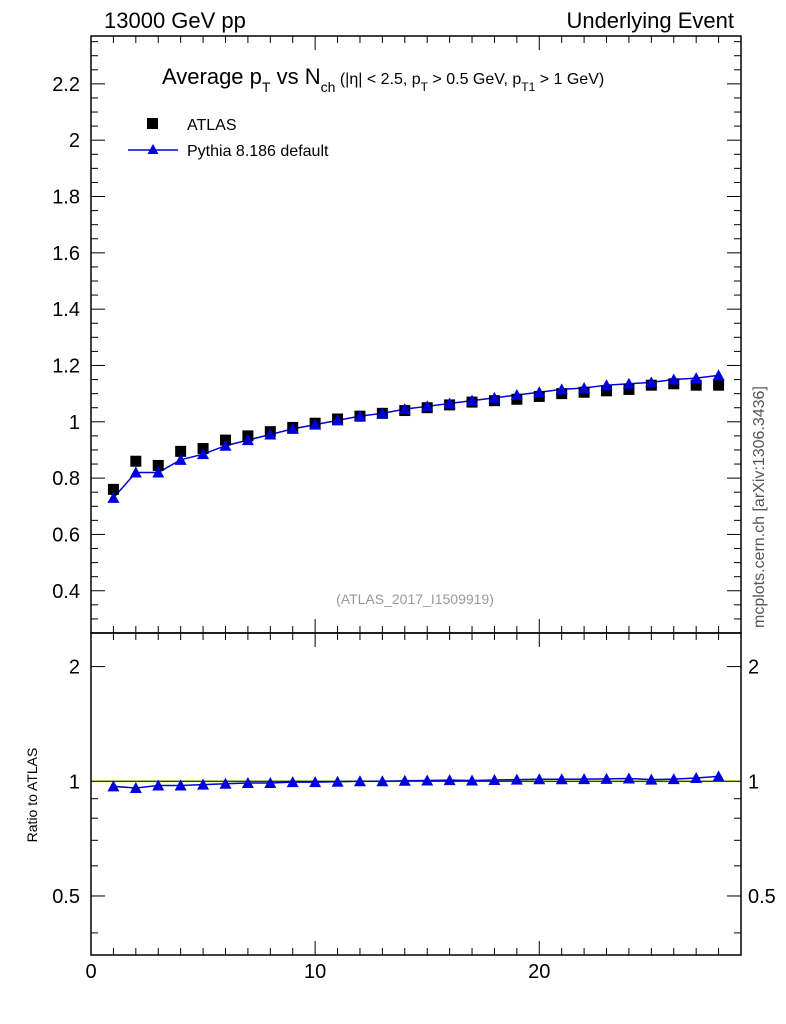  Describe the element at coordinates (528, 87) in the screenshot. I see `title-sub-d: T1` at that location.